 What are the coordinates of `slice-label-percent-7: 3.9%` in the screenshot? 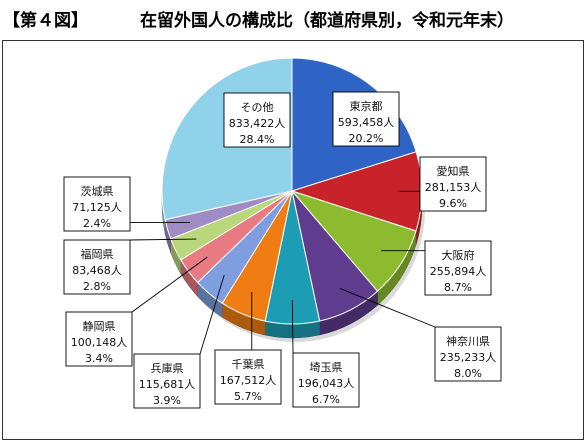 It's located at (167, 400).